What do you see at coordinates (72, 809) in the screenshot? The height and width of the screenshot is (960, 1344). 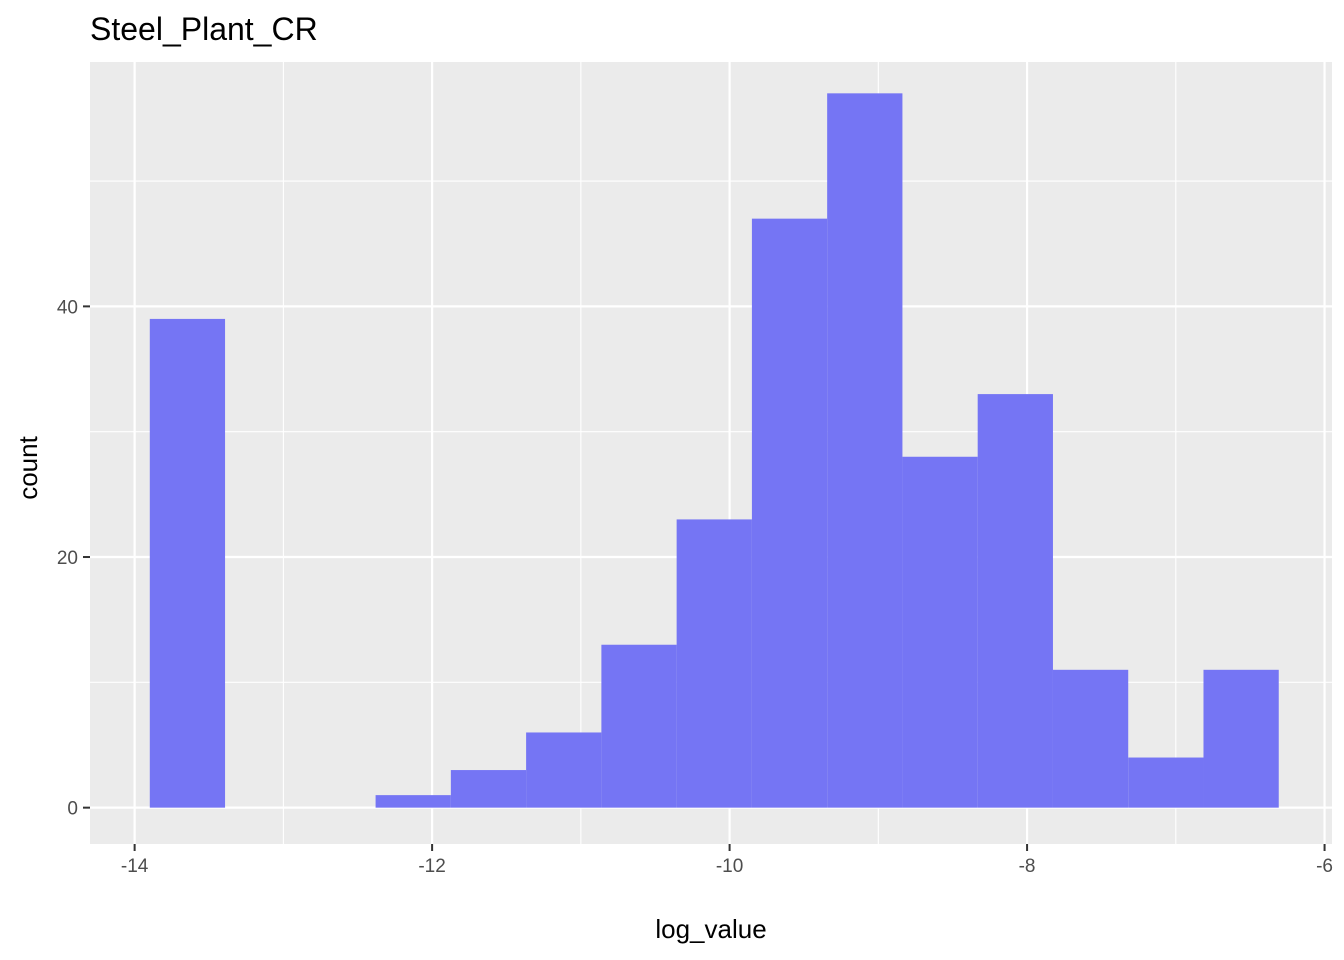 I see `y-tick-label: 0` at bounding box center [72, 809].